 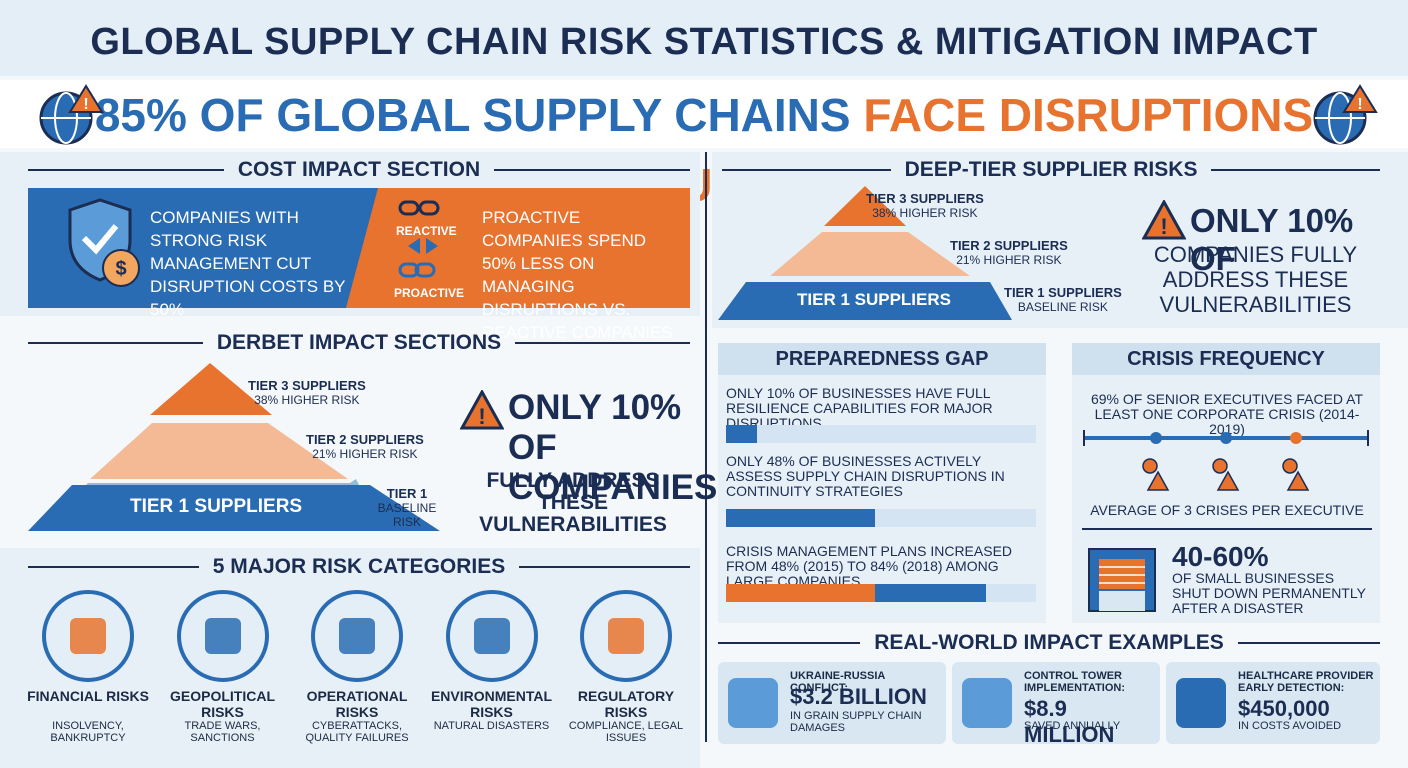 What do you see at coordinates (837, 682) in the screenshot?
I see `card-label: UKRAINE-RUSSIA CONFLICT:` at bounding box center [837, 682].